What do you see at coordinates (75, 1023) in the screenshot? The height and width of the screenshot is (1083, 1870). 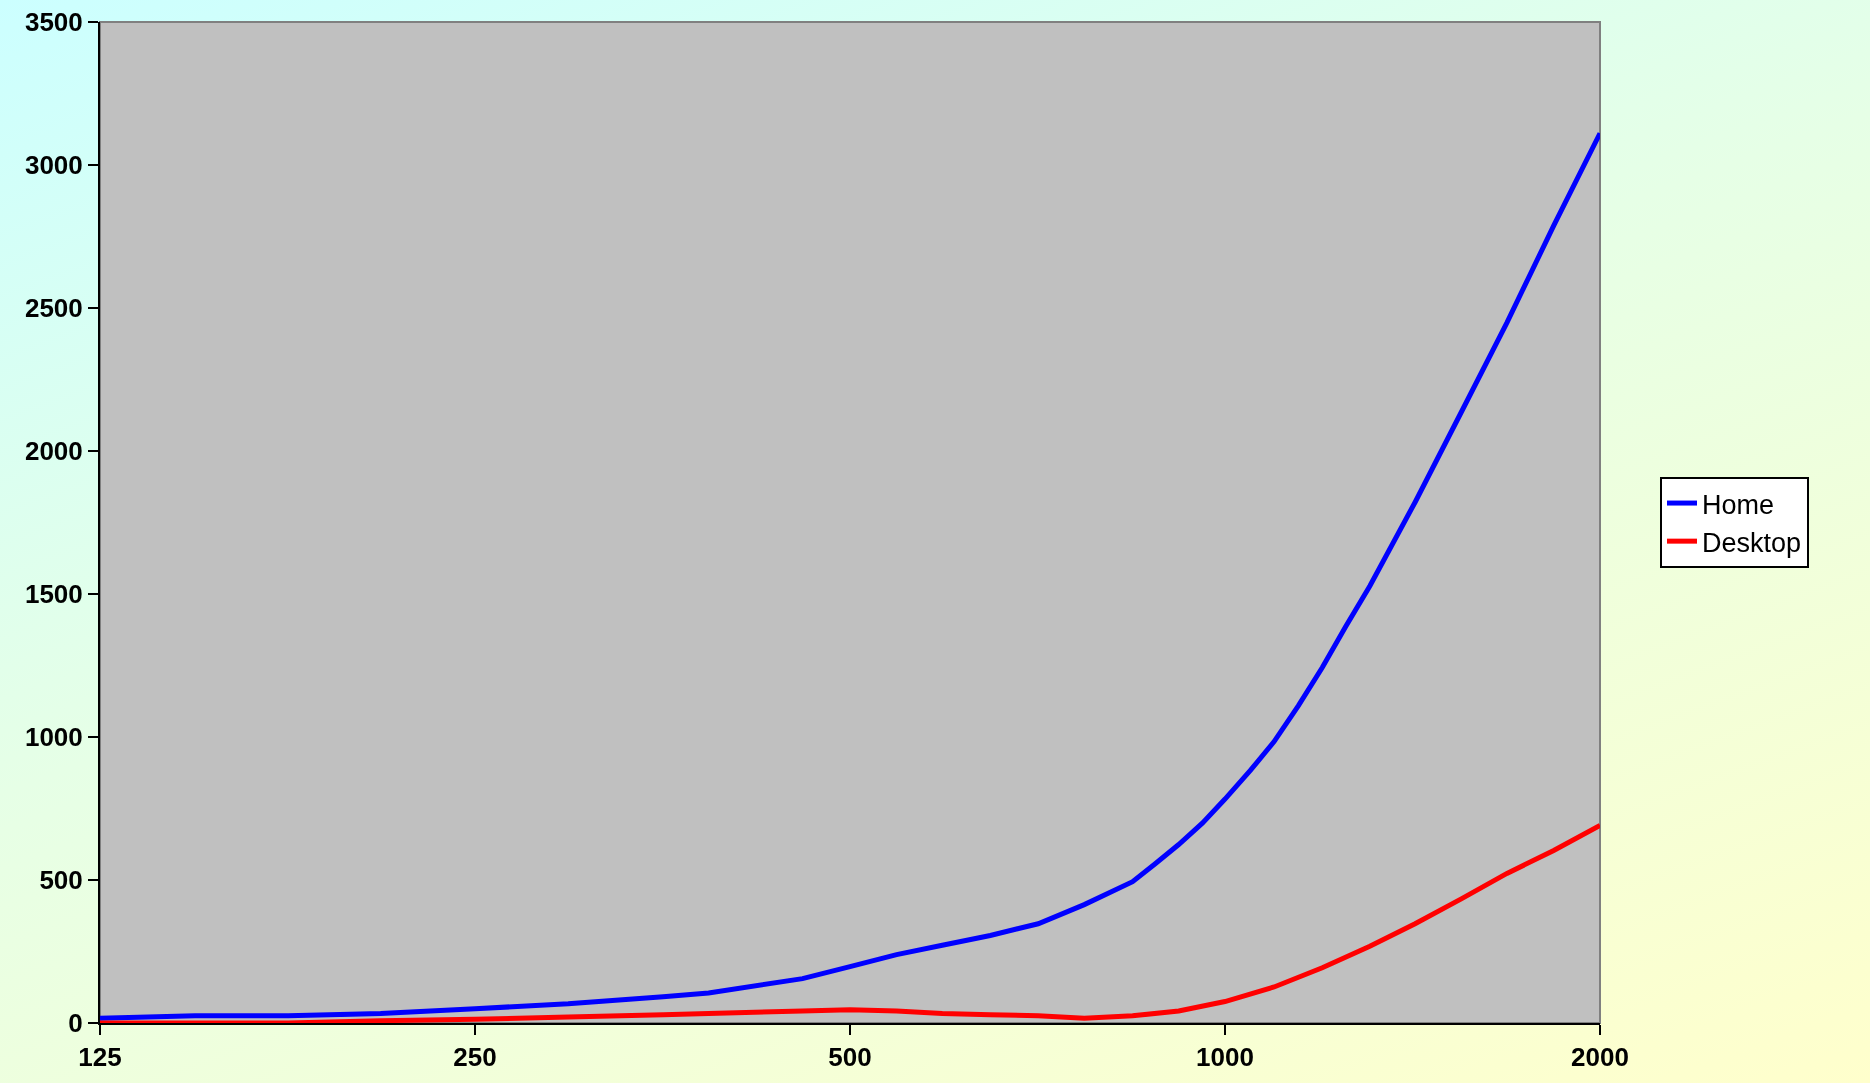 I see `y-tick-label: 0` at bounding box center [75, 1023].